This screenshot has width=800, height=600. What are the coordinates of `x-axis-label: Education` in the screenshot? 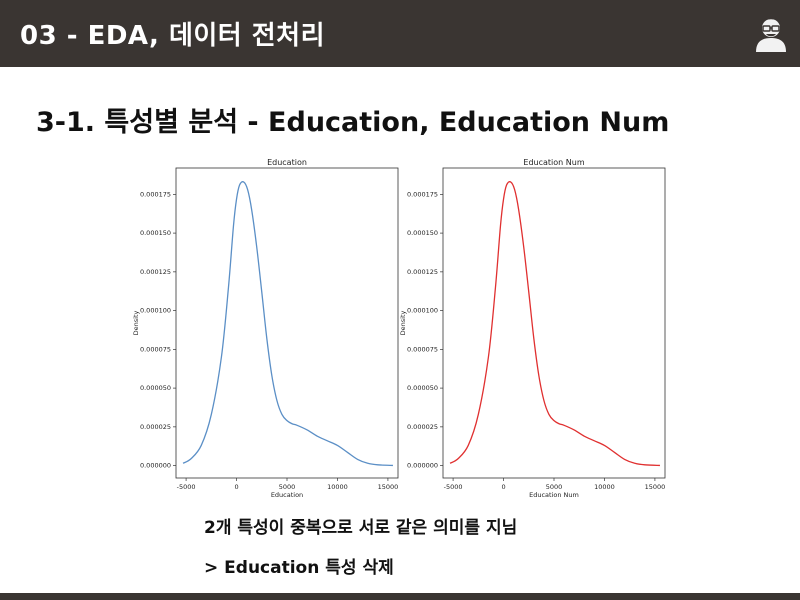 It's located at (287, 495).